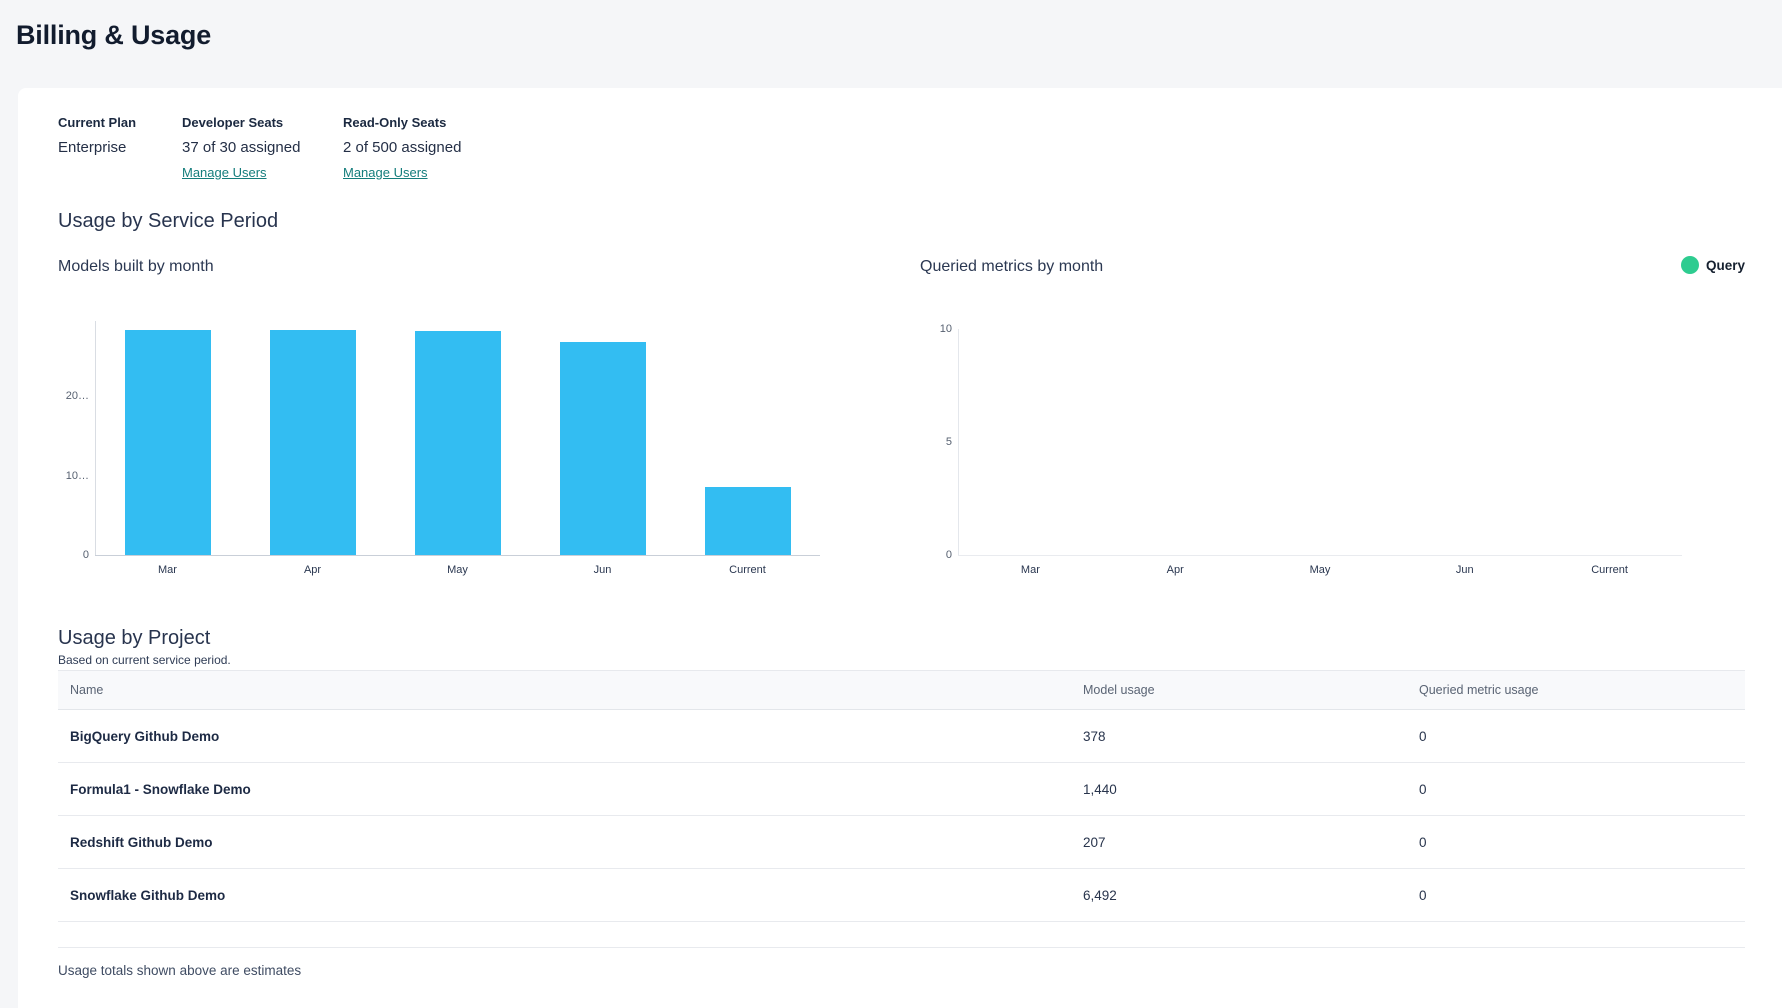 Image resolution: width=1782 pixels, height=1008 pixels. Describe the element at coordinates (901, 736) in the screenshot. I see `table-row: BigQuery Github Demo 378 0` at that location.